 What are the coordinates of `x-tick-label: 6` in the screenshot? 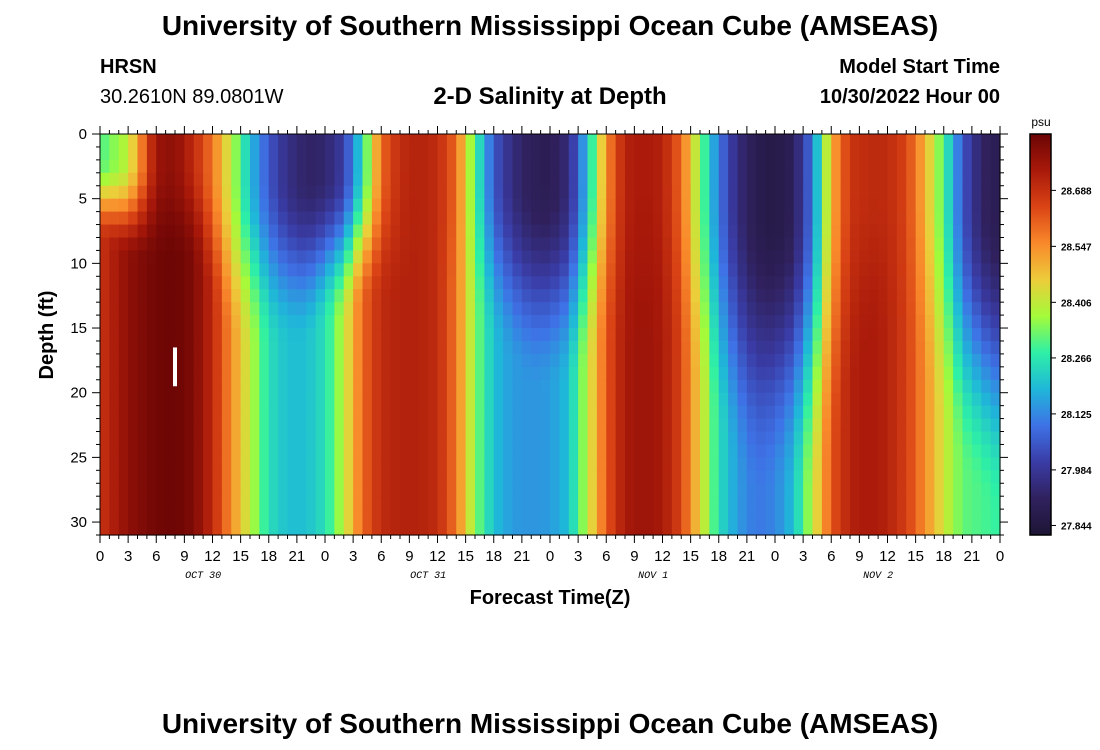 It's located at (831, 556).